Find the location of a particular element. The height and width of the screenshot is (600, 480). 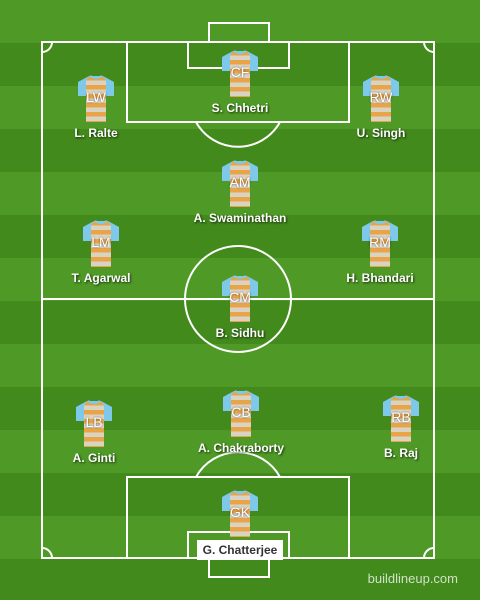

player-name: T. Agarwal is located at coordinates (101, 278).